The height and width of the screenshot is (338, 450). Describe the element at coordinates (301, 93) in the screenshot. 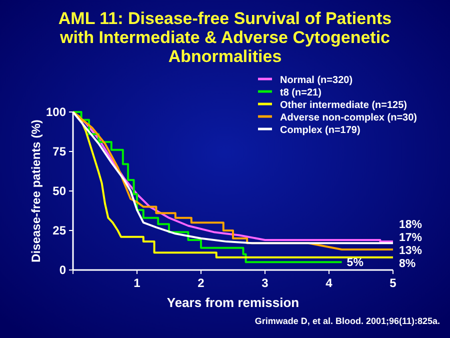

I see `legend-label: t8 (n=21)` at that location.